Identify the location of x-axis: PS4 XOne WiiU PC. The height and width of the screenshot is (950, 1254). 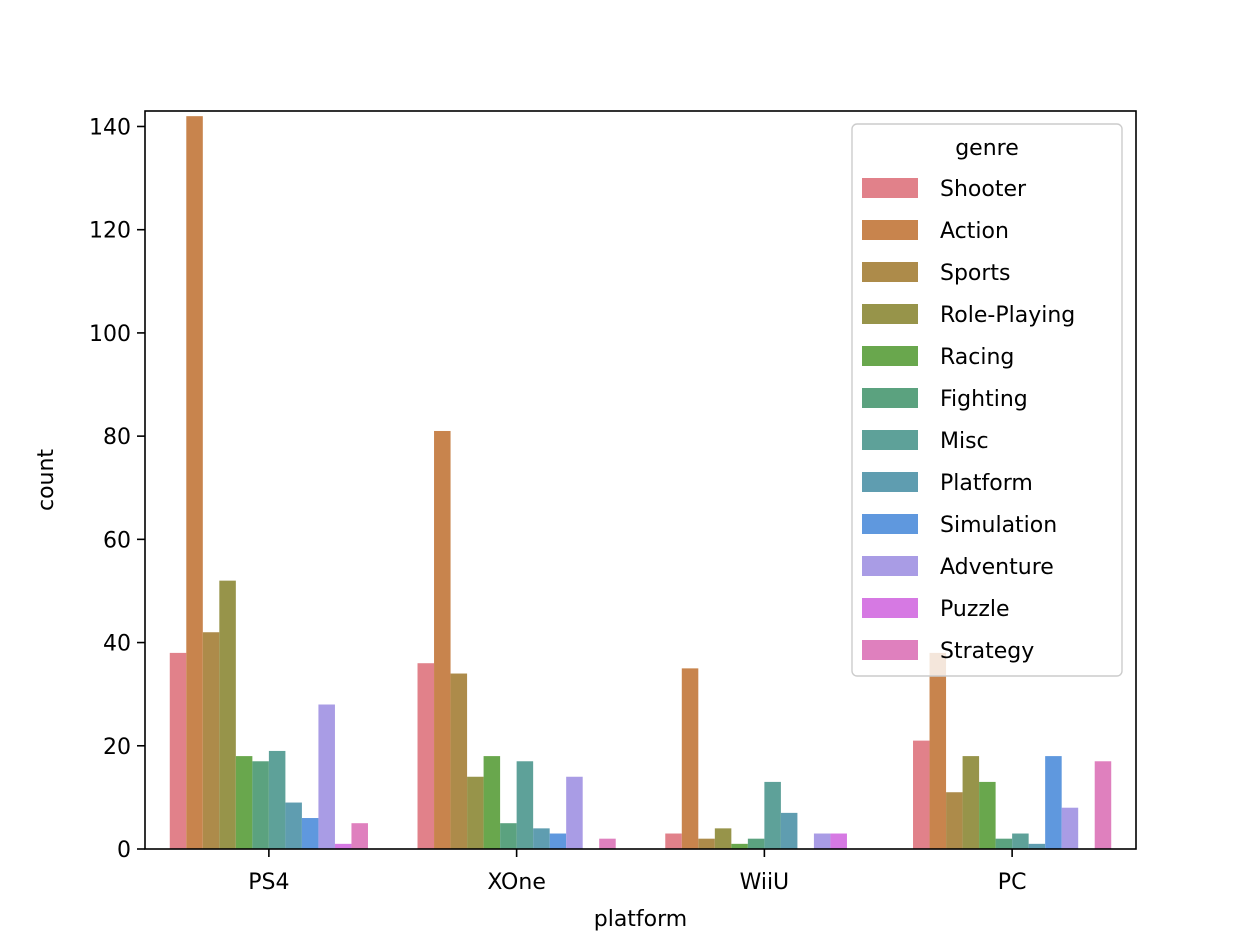
(637, 872).